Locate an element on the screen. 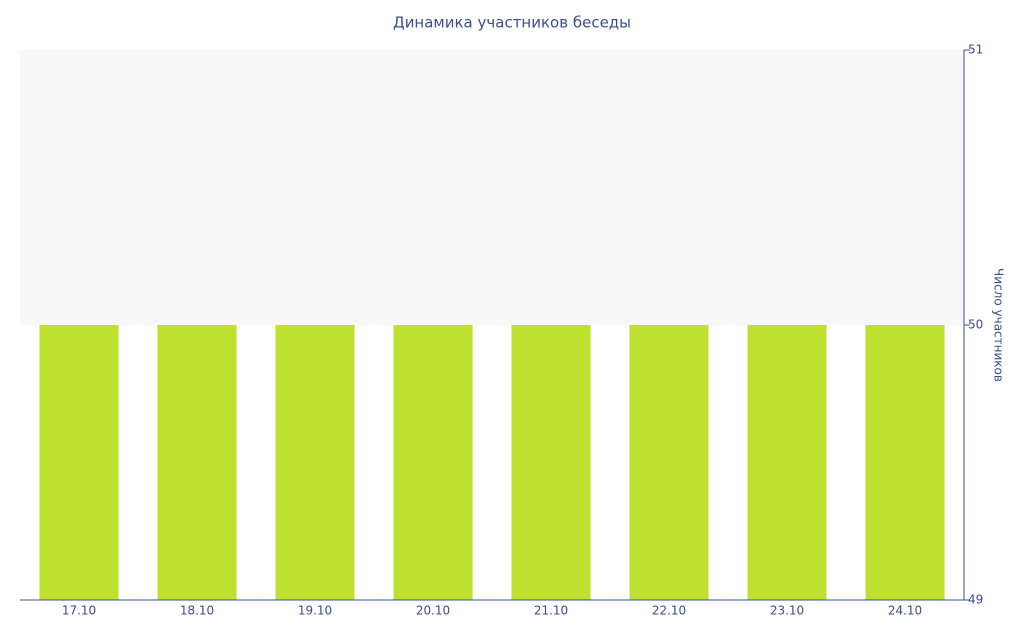  chart-title: Динамика участников беседы is located at coordinates (512, 23).